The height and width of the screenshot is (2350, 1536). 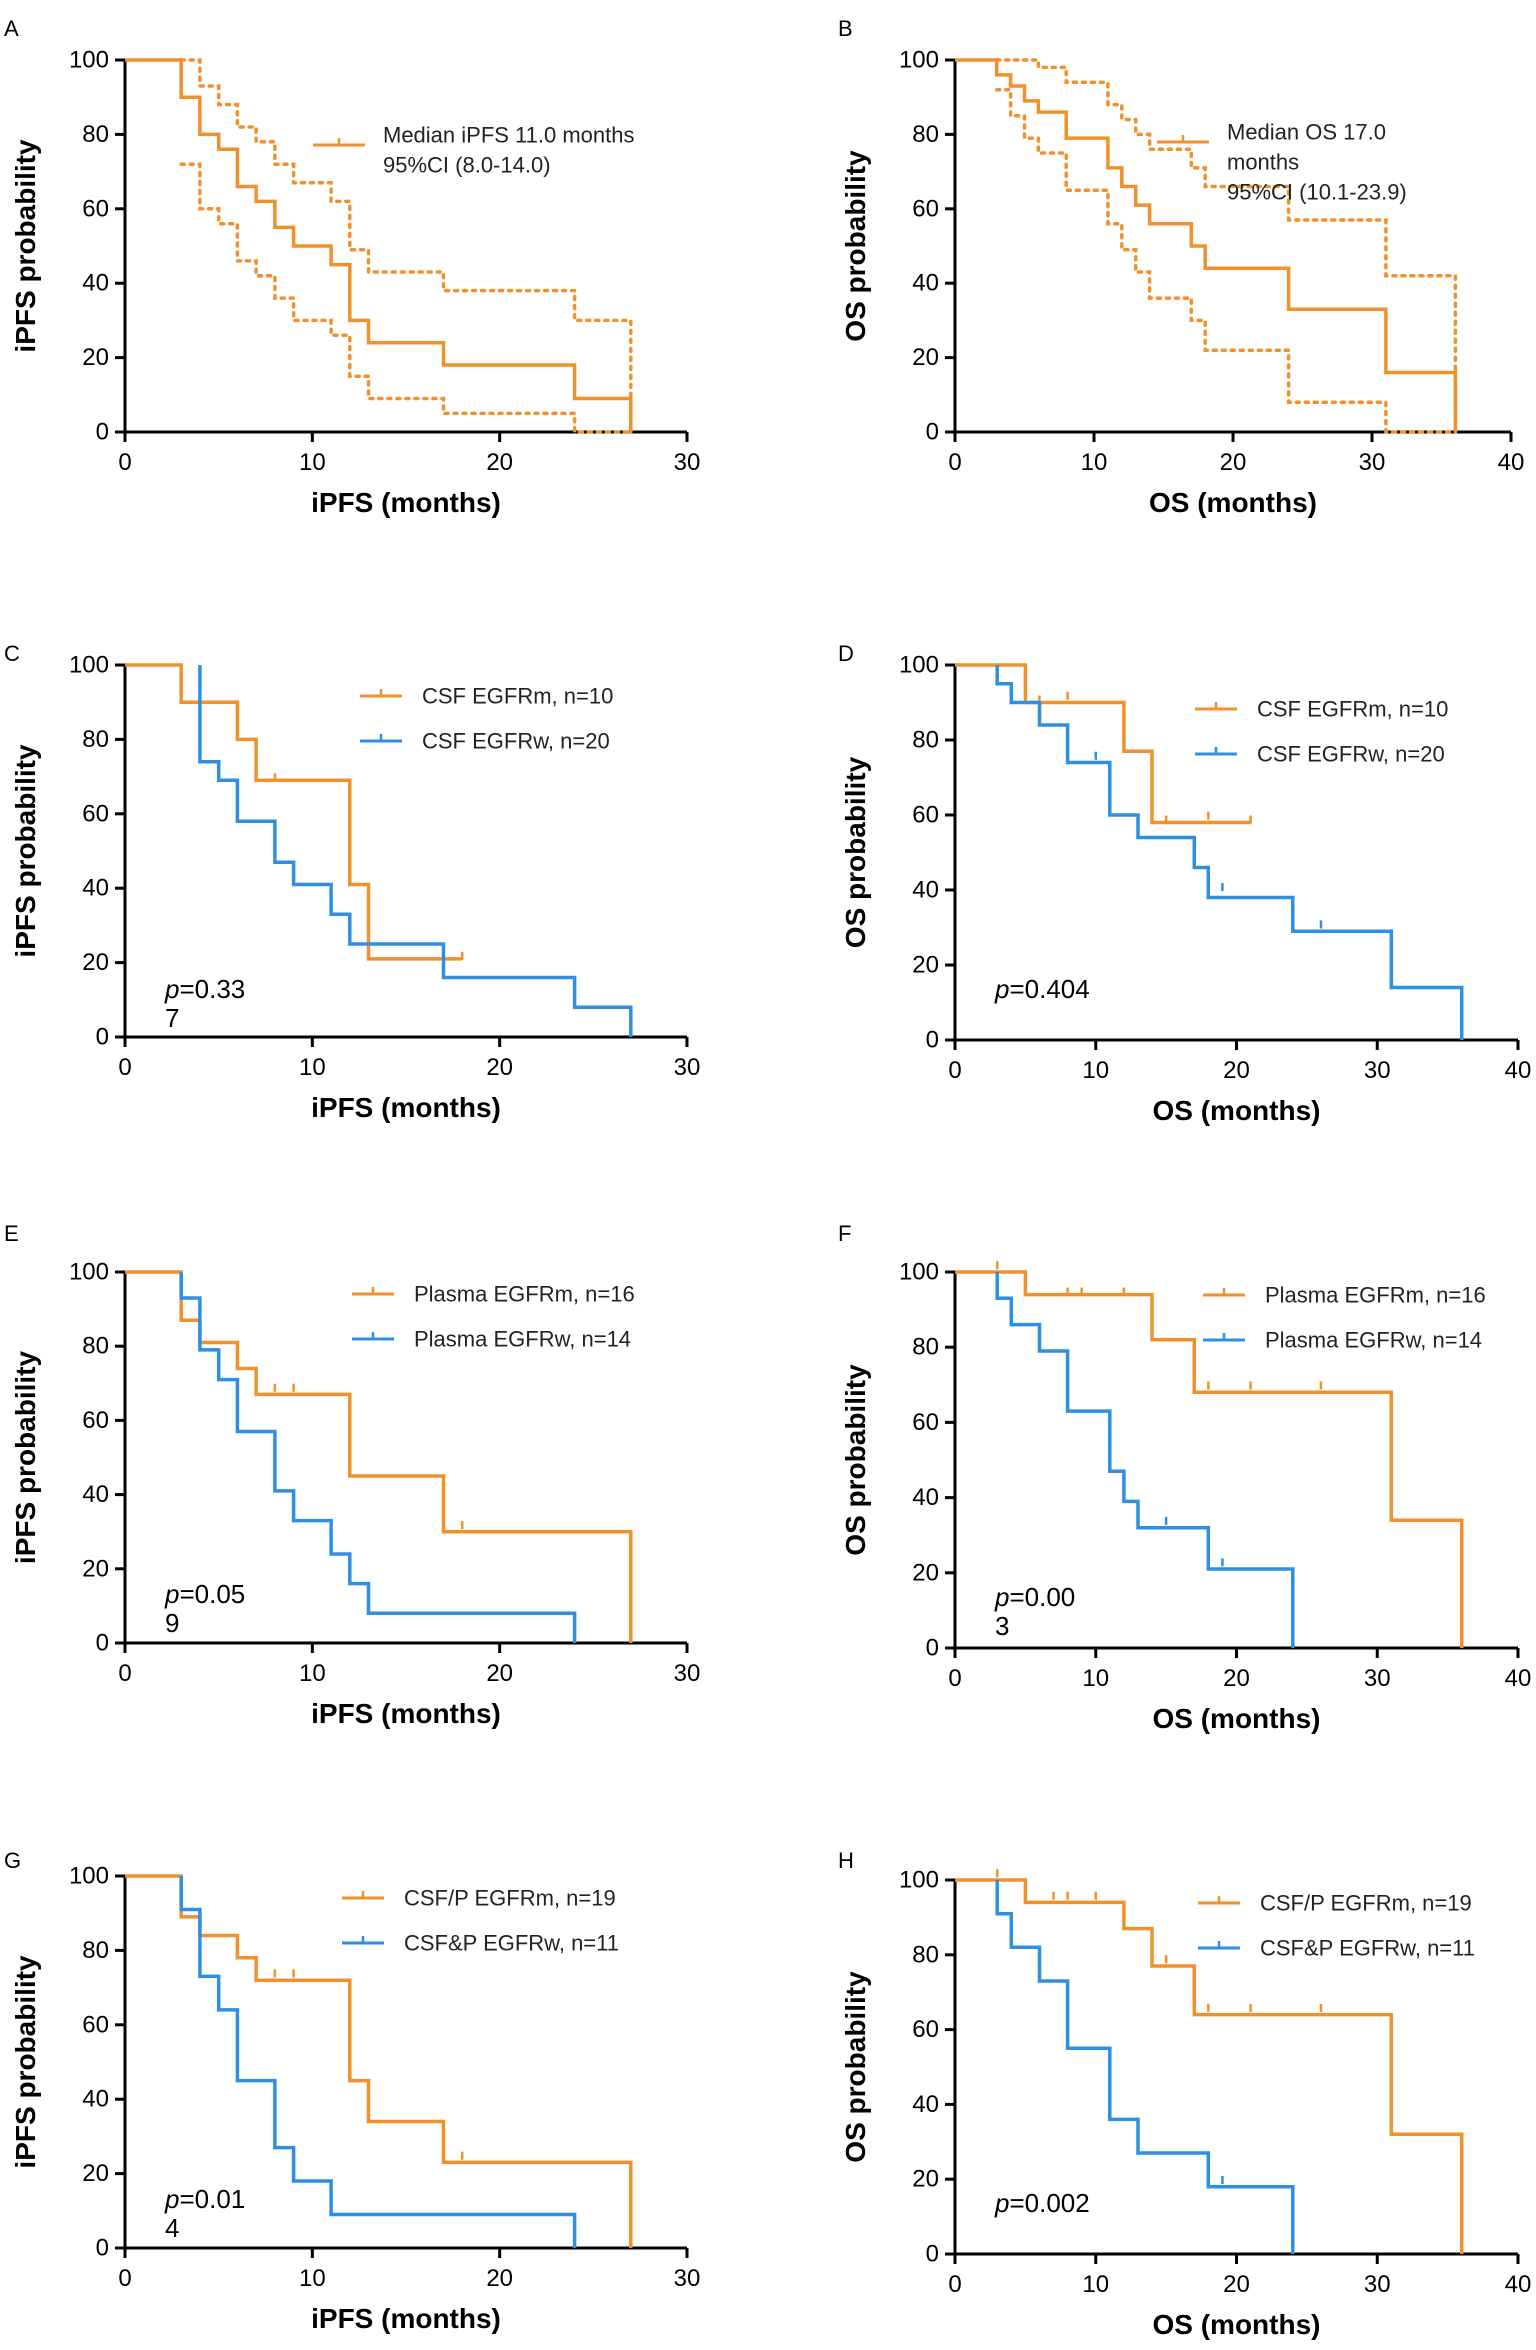 What do you see at coordinates (12, 653) in the screenshot?
I see `panel-label: C` at bounding box center [12, 653].